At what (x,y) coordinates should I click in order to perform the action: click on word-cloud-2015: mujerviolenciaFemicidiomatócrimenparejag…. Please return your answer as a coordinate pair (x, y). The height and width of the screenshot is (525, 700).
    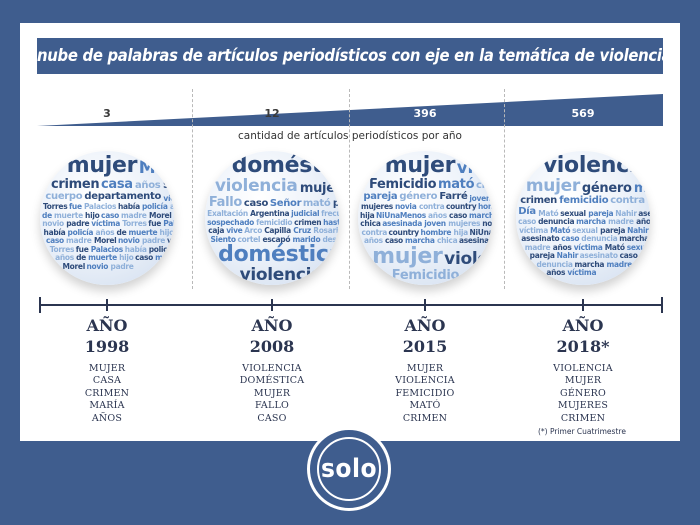
    Looking at the image, I should click on (425, 218).